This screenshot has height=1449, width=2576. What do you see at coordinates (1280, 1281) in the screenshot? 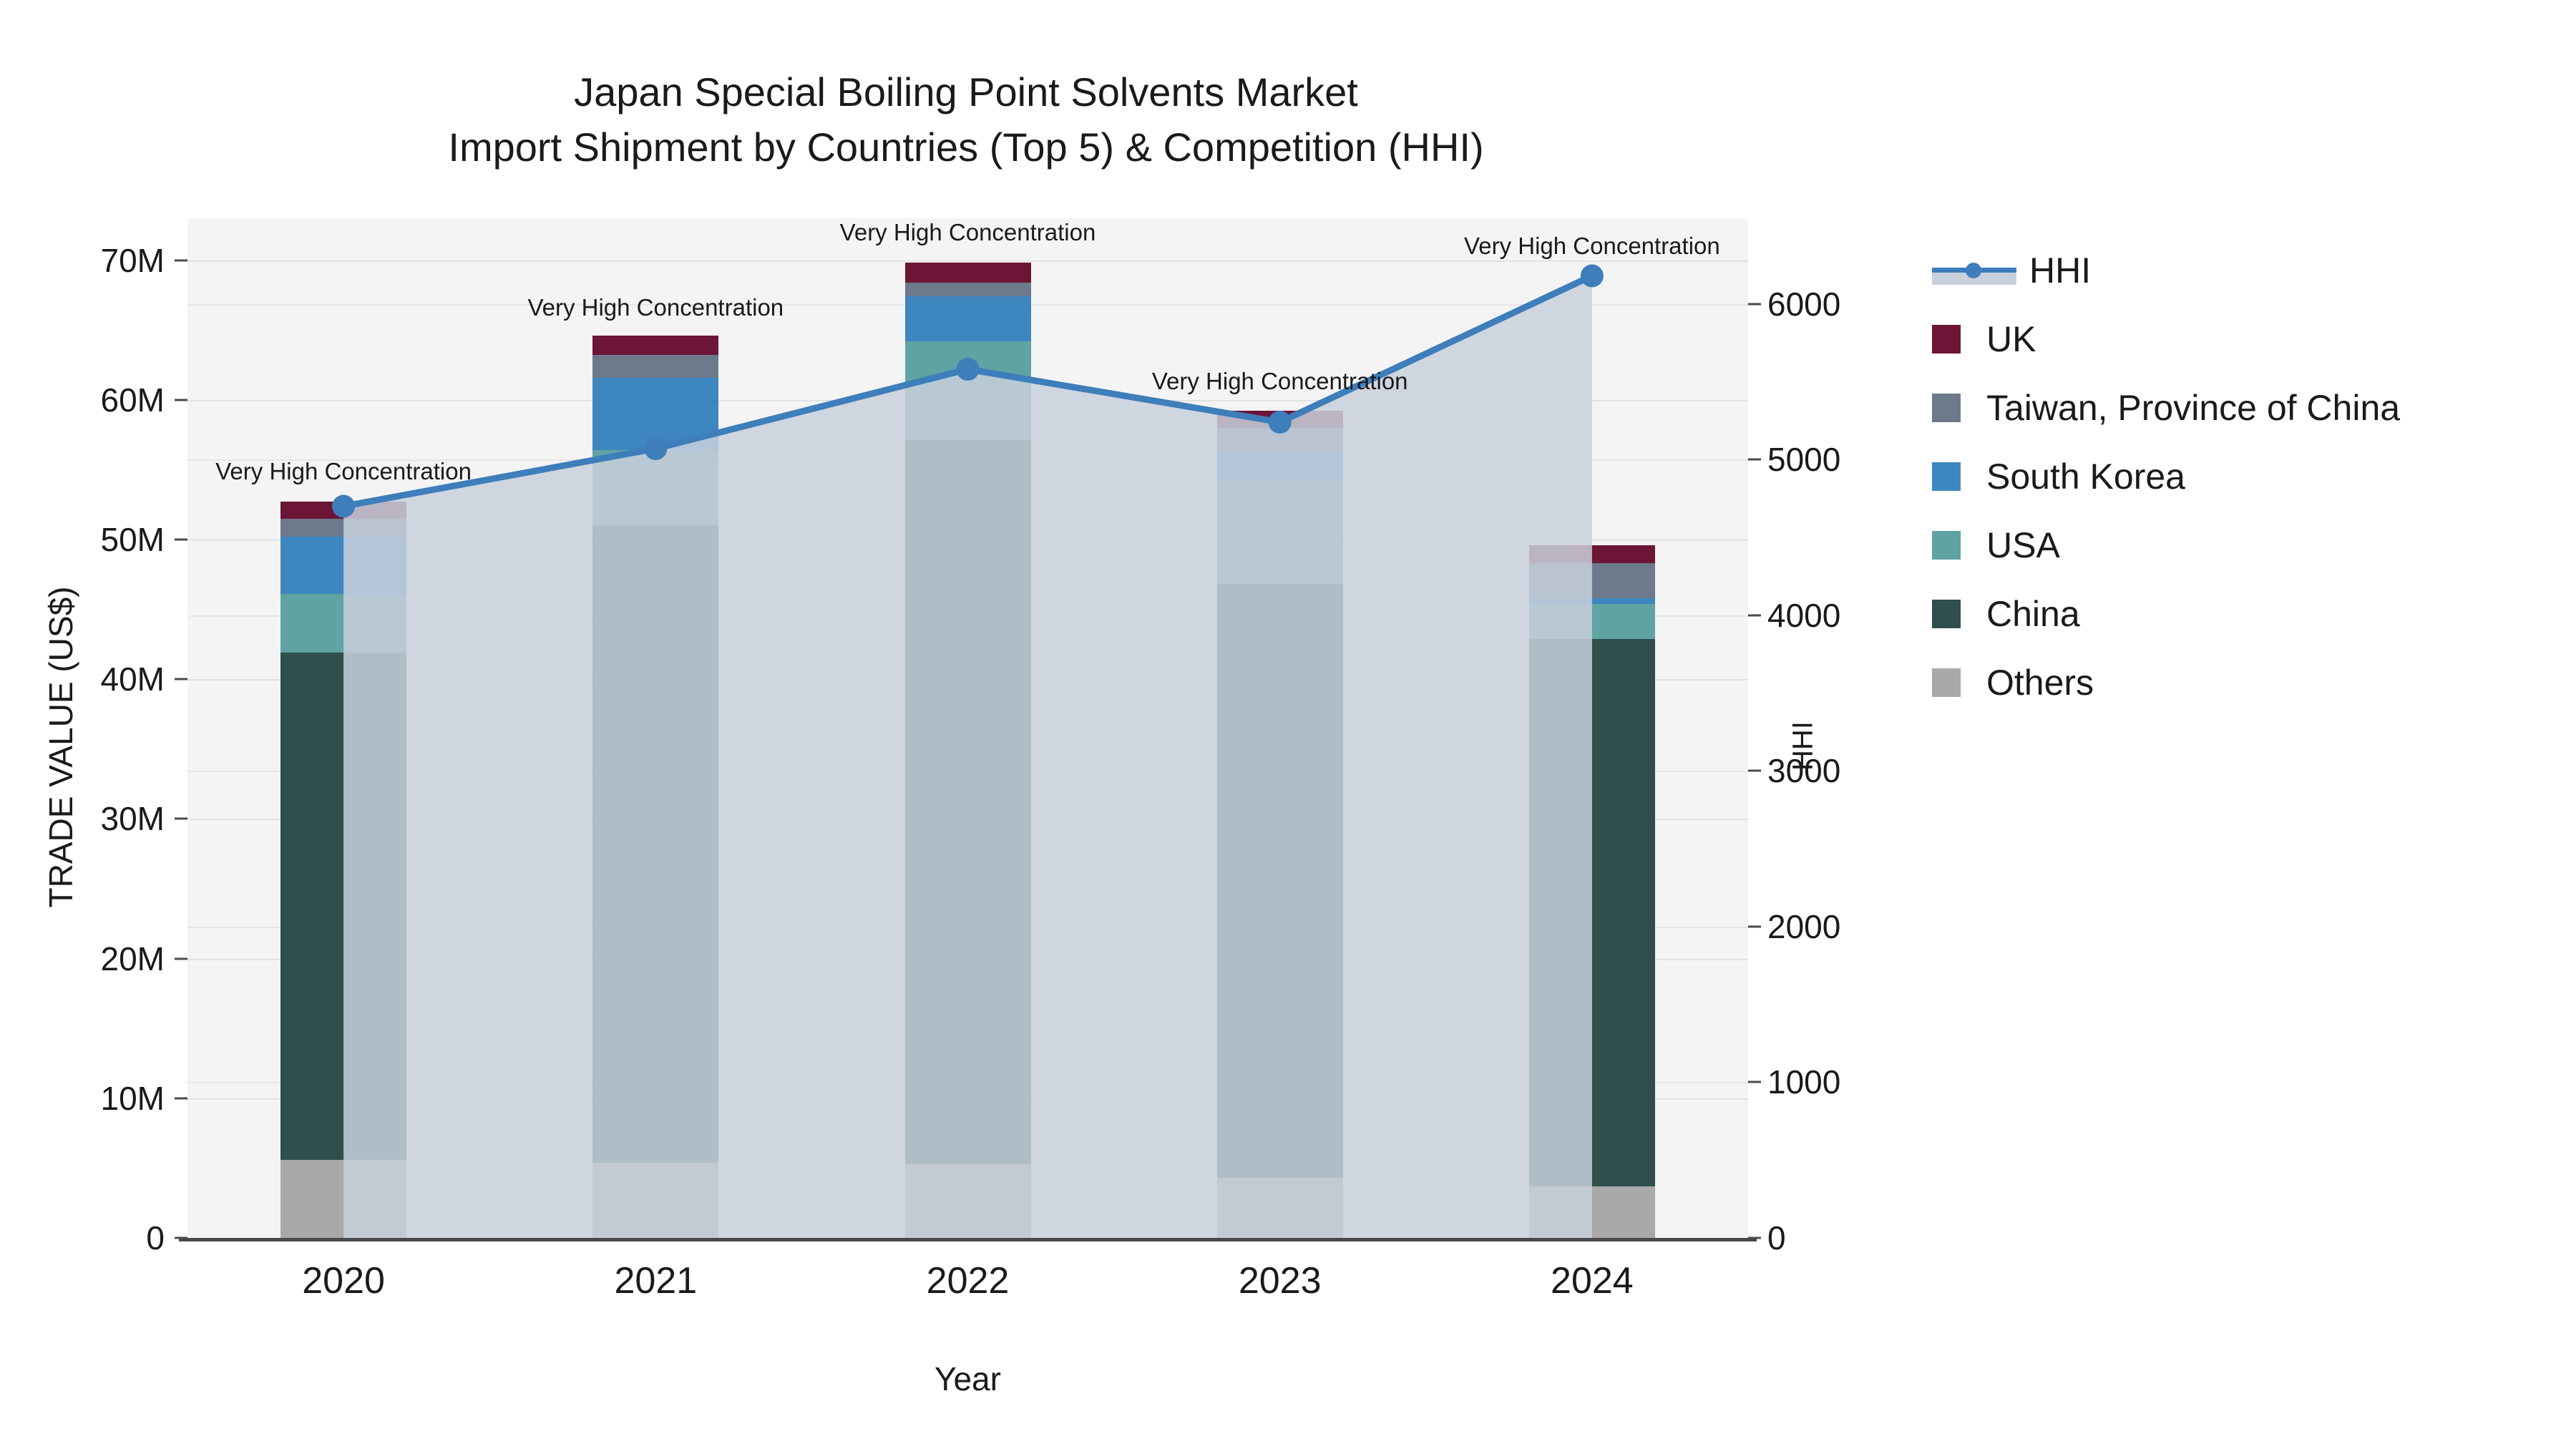
I see `x-axis-tick-2023: 2023` at bounding box center [1280, 1281].